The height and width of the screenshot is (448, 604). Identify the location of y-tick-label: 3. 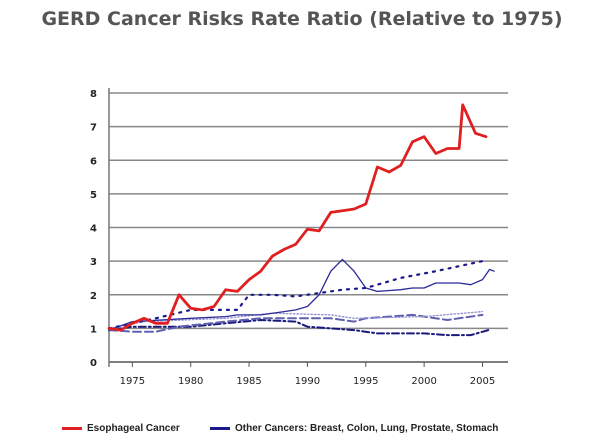
(93, 262).